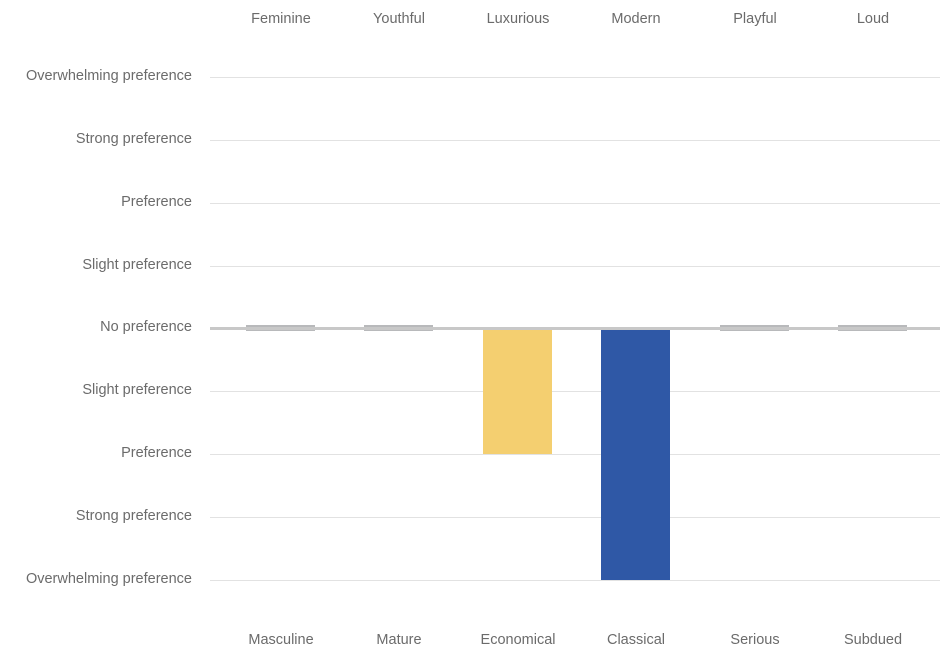 The height and width of the screenshot is (652, 940). What do you see at coordinates (281, 640) in the screenshot?
I see `bottom-label-masculine: Masculine` at bounding box center [281, 640].